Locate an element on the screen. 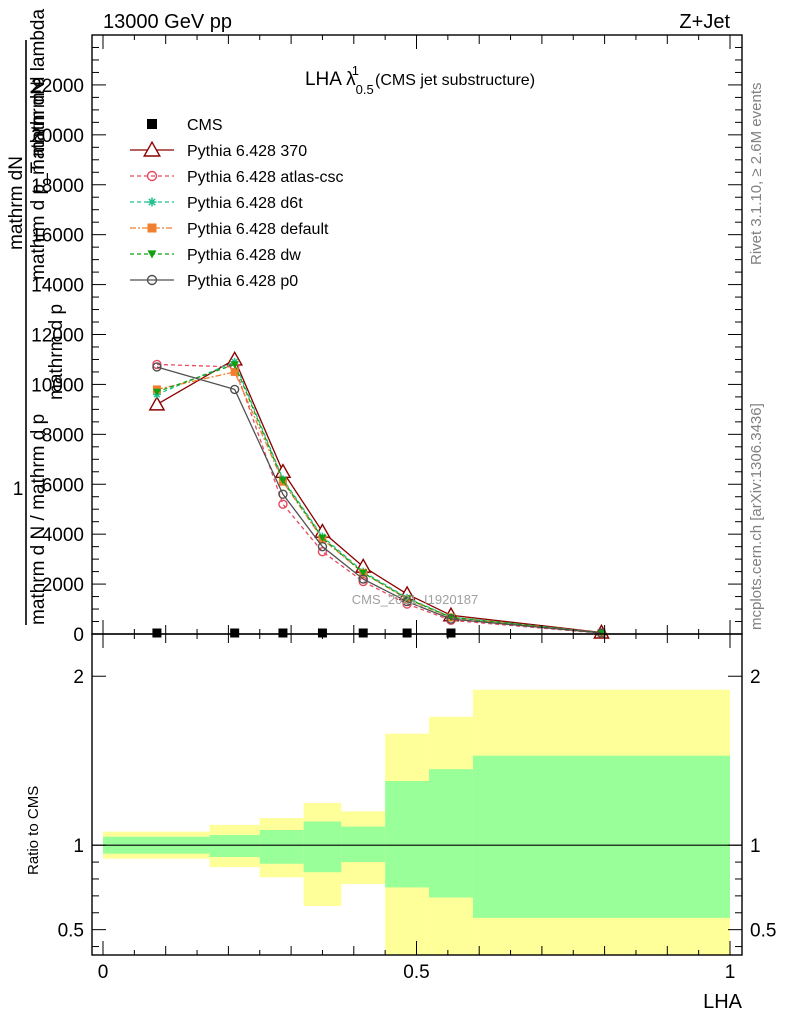 This screenshot has width=786, height=1024. legend-label: Pythia 6.428 default is located at coordinates (258, 229).